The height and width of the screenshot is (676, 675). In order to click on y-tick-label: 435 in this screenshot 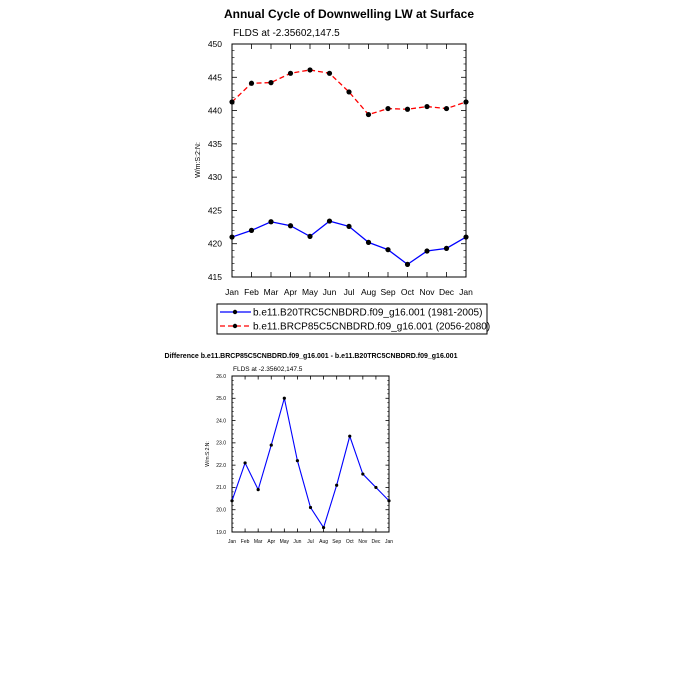, I will do `click(215, 144)`.